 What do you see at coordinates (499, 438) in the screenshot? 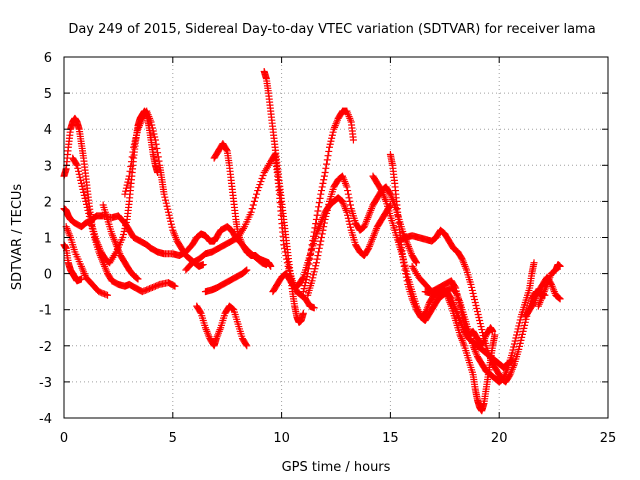
I see `x-tick-label: 20` at bounding box center [499, 438].